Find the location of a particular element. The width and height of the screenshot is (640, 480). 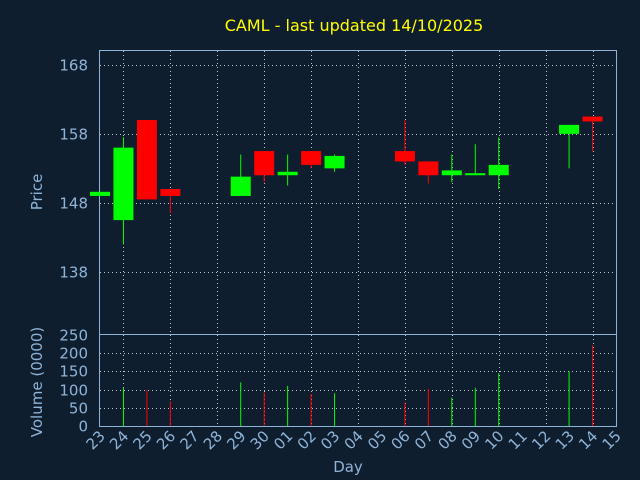

volume-tick-label: 100 is located at coordinates (73, 391).